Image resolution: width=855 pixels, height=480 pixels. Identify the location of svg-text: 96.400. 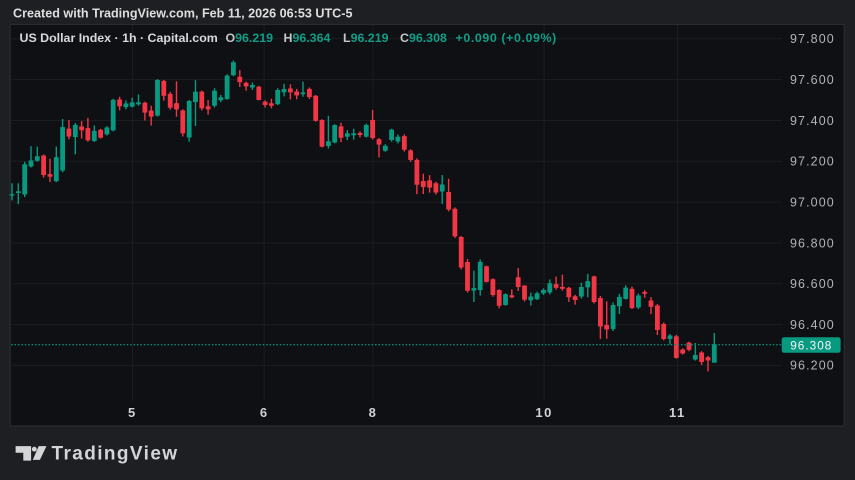
(812, 325).